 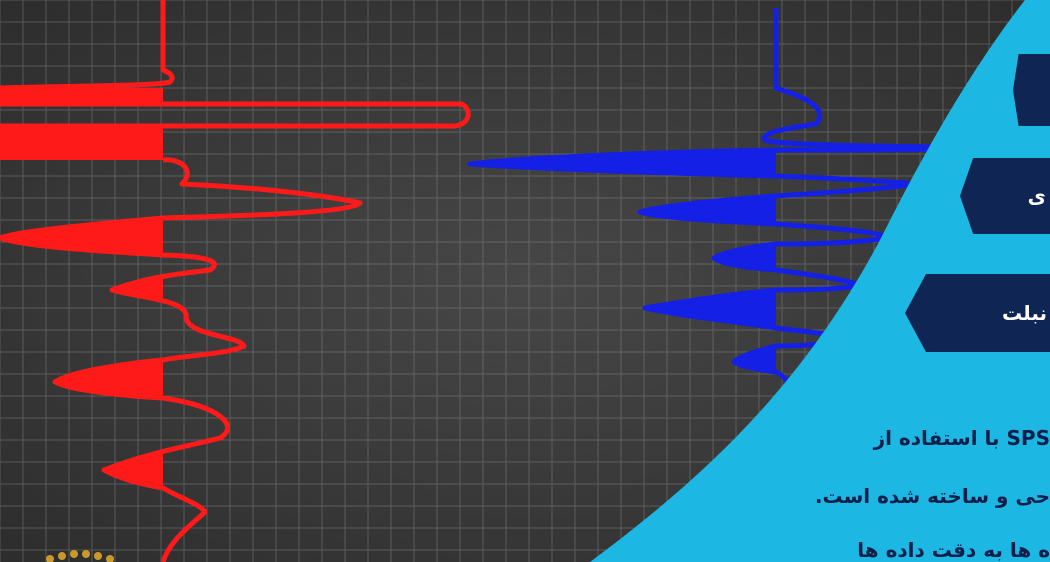 What do you see at coordinates (961, 438) in the screenshot?
I see `description-line-1: SPS با استفاده از` at bounding box center [961, 438].